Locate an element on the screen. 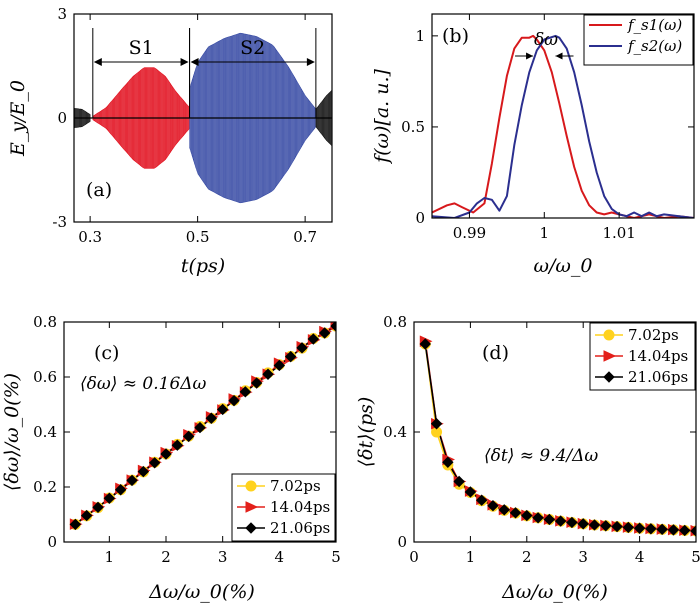  panel-d-ytick-label: 0 is located at coordinates (402, 542).